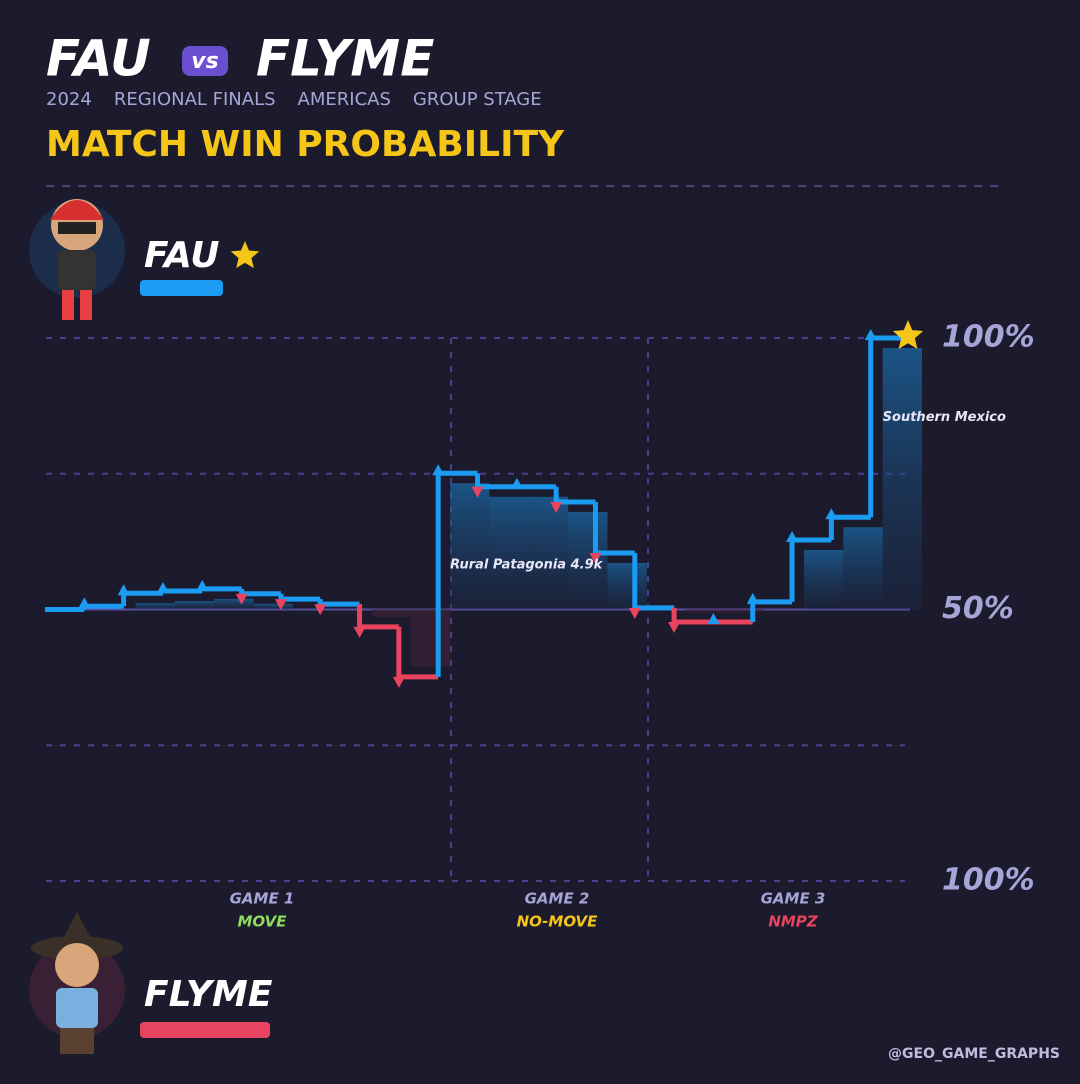  Describe the element at coordinates (944, 417) in the screenshot. I see `annotation: Southern Mexico` at that location.